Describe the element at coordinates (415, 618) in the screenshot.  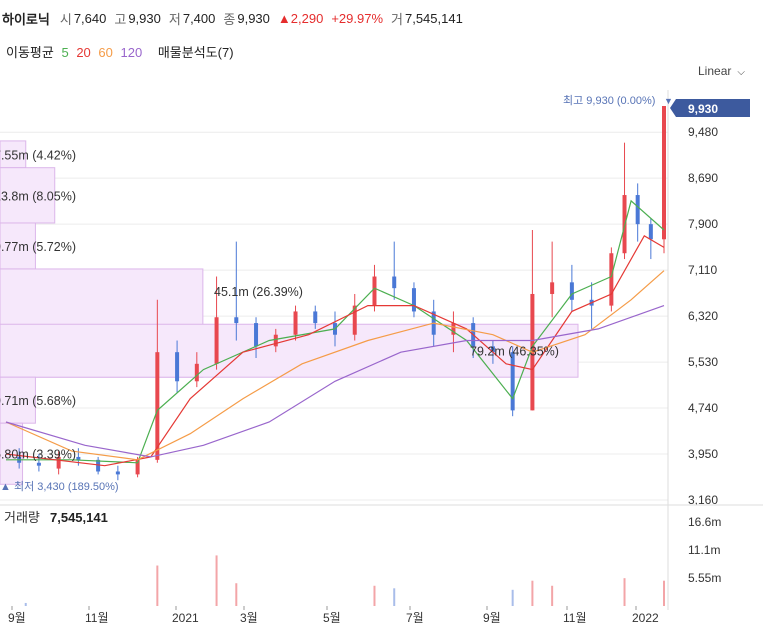
I see `time-tick-label: 7월` at that location.